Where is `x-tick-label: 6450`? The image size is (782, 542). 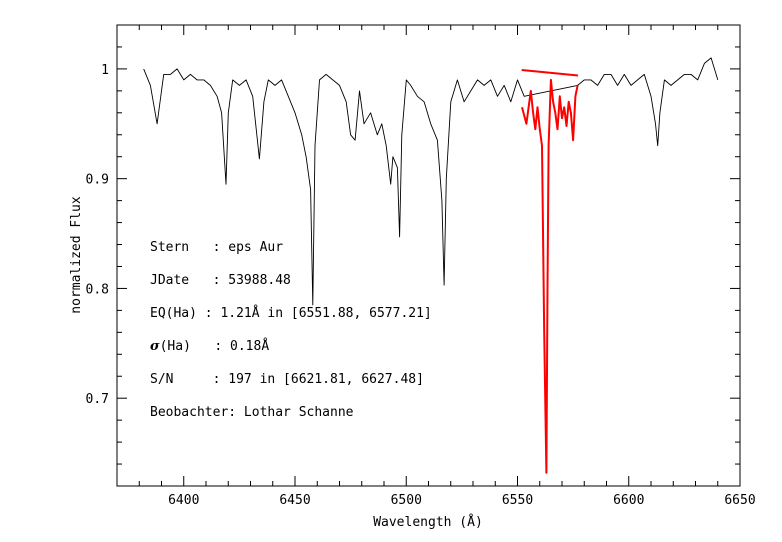
x-tick-label: 6450 is located at coordinates (294, 500).